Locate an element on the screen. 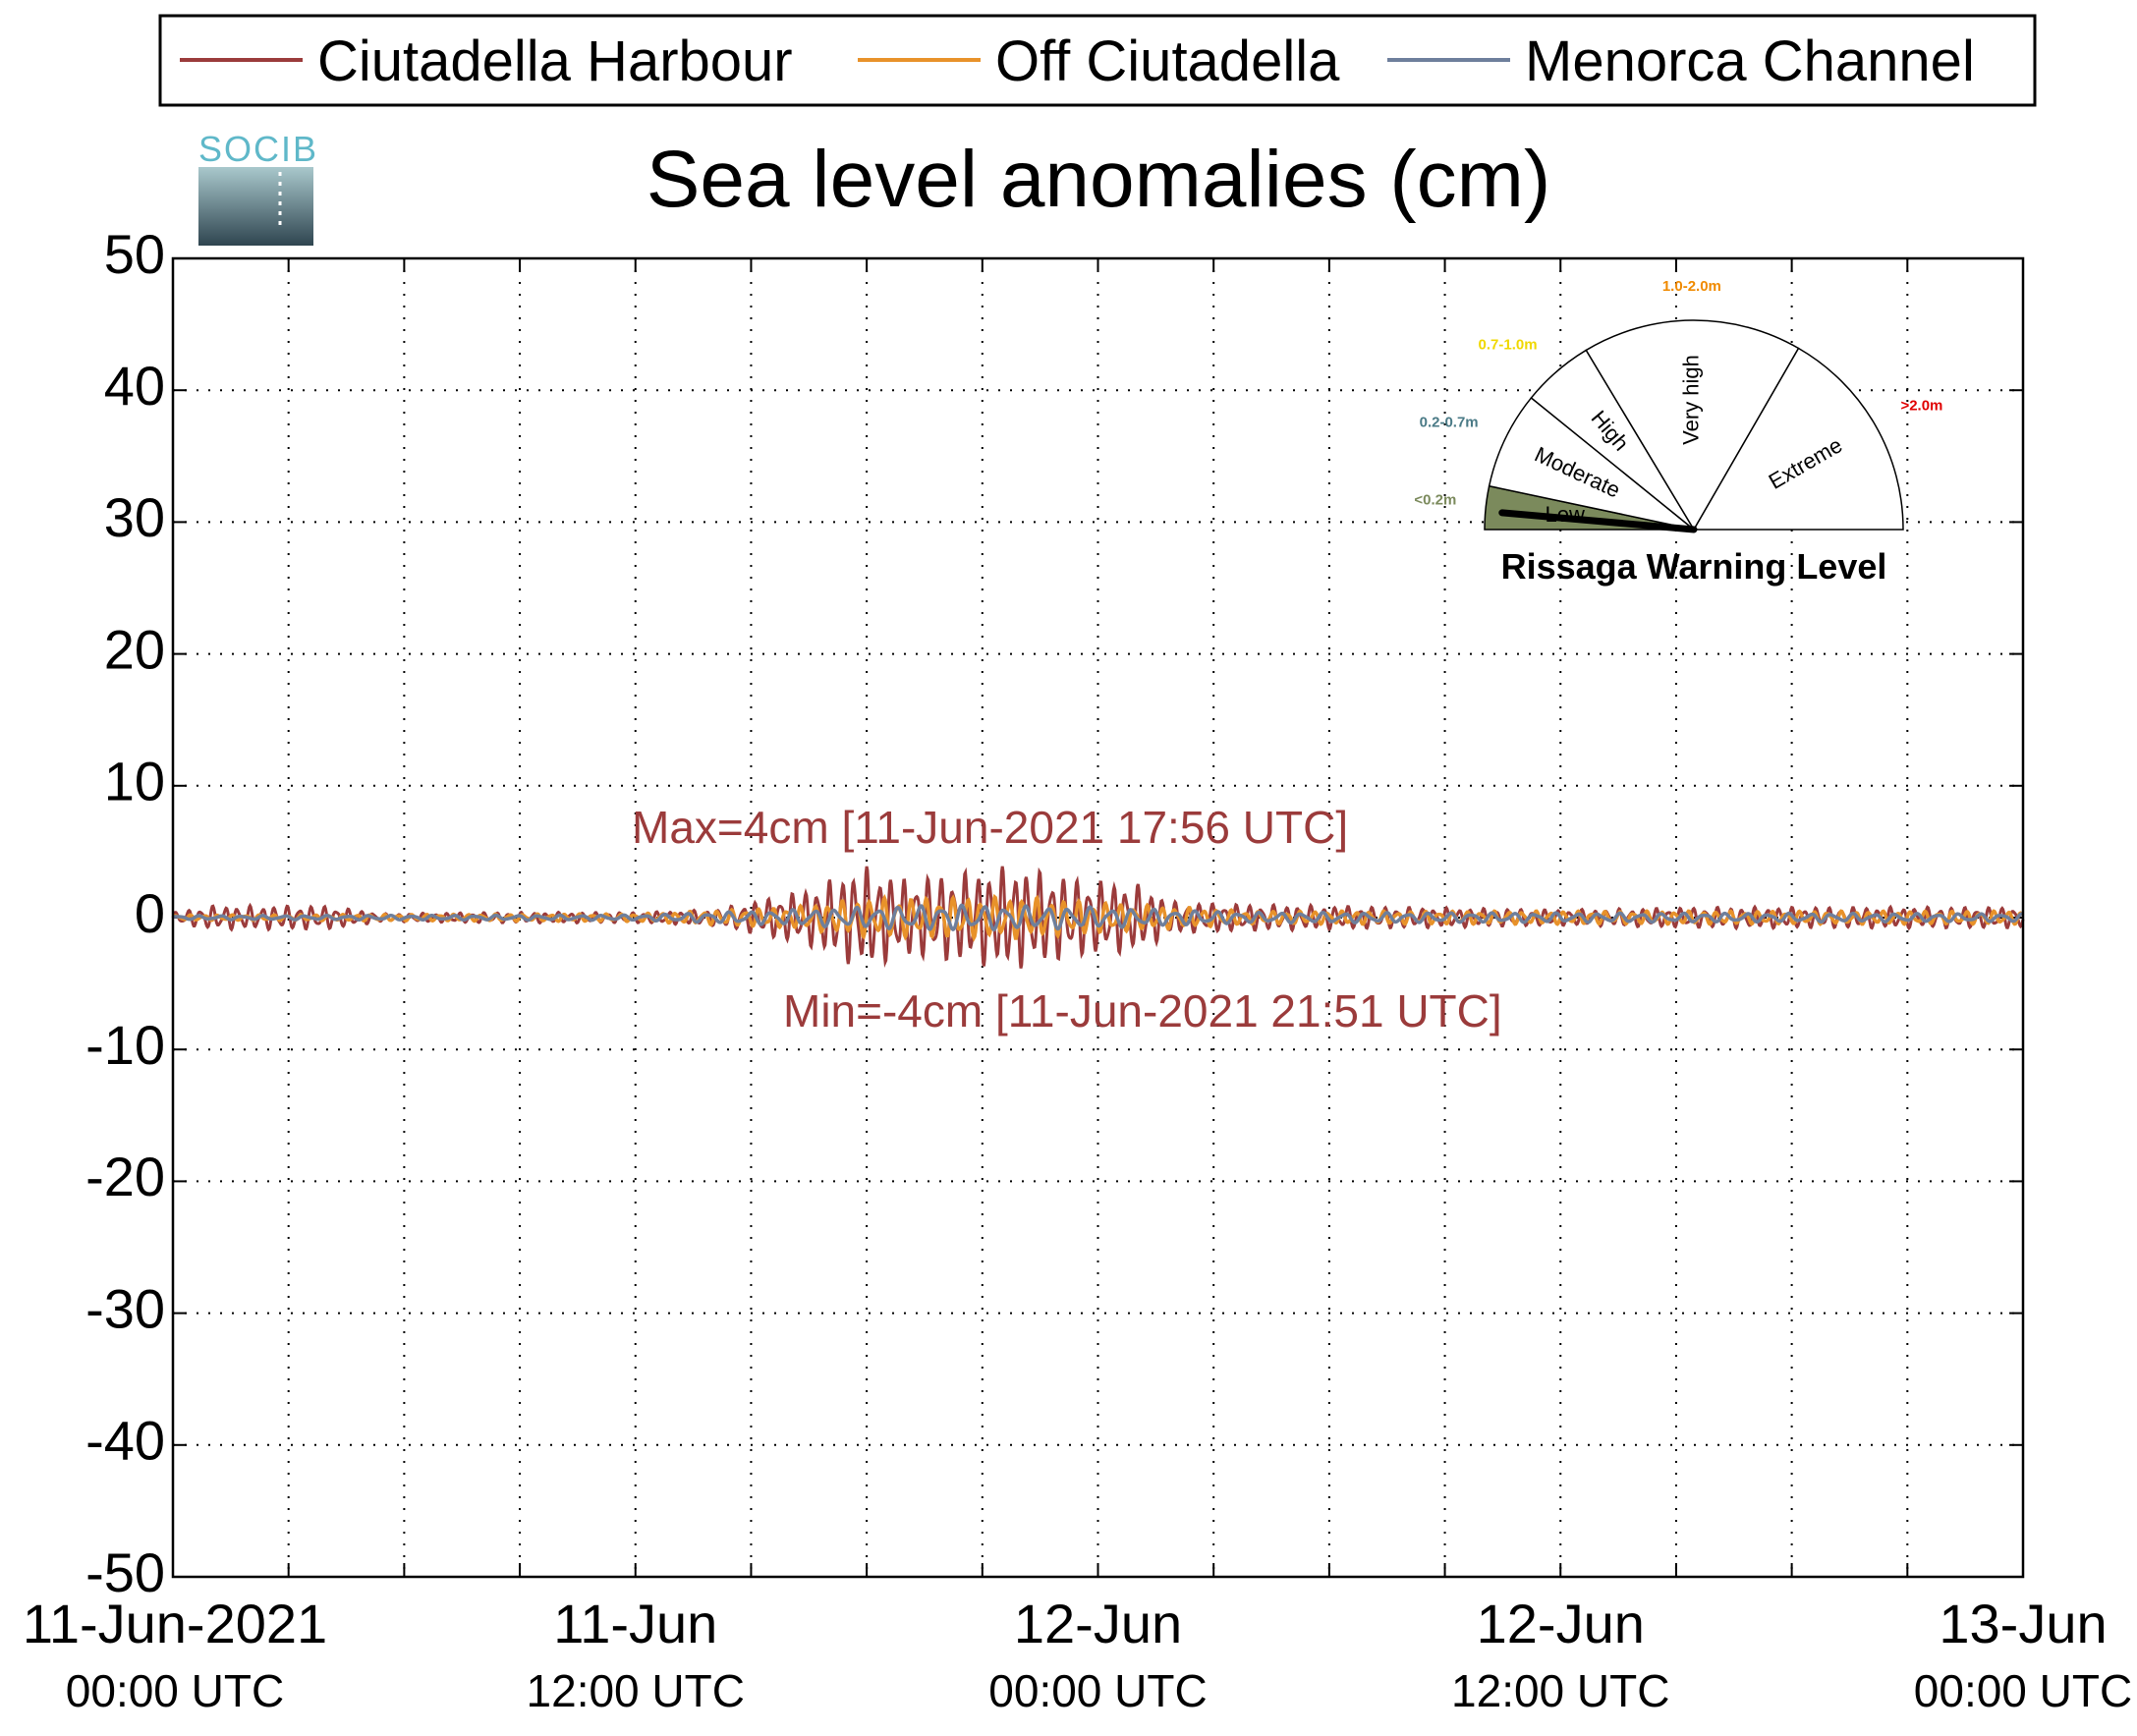  min-annotation: Min=-4cm [11-Jun-2021 21:51 UTC] is located at coordinates (1142, 1010).